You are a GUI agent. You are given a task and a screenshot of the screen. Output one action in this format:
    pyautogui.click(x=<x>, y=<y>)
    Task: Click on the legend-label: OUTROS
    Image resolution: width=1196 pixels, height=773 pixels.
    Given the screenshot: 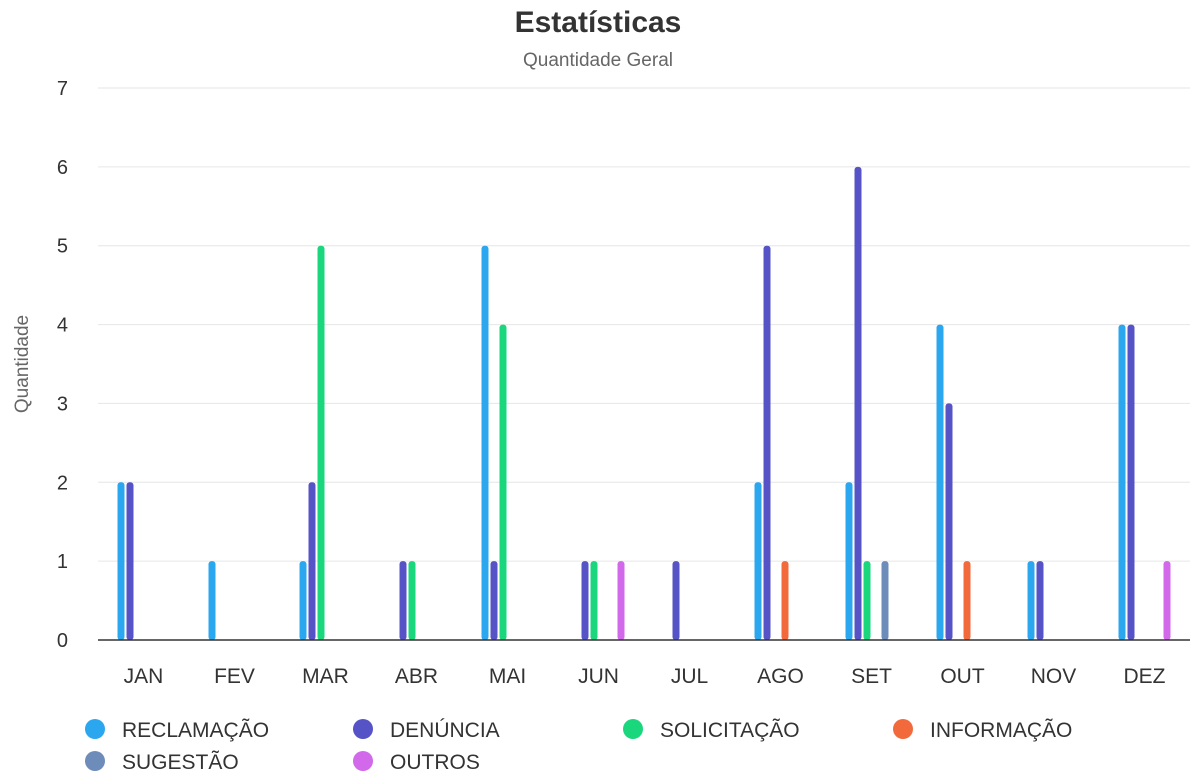 What is the action you would take?
    pyautogui.click(x=435, y=762)
    